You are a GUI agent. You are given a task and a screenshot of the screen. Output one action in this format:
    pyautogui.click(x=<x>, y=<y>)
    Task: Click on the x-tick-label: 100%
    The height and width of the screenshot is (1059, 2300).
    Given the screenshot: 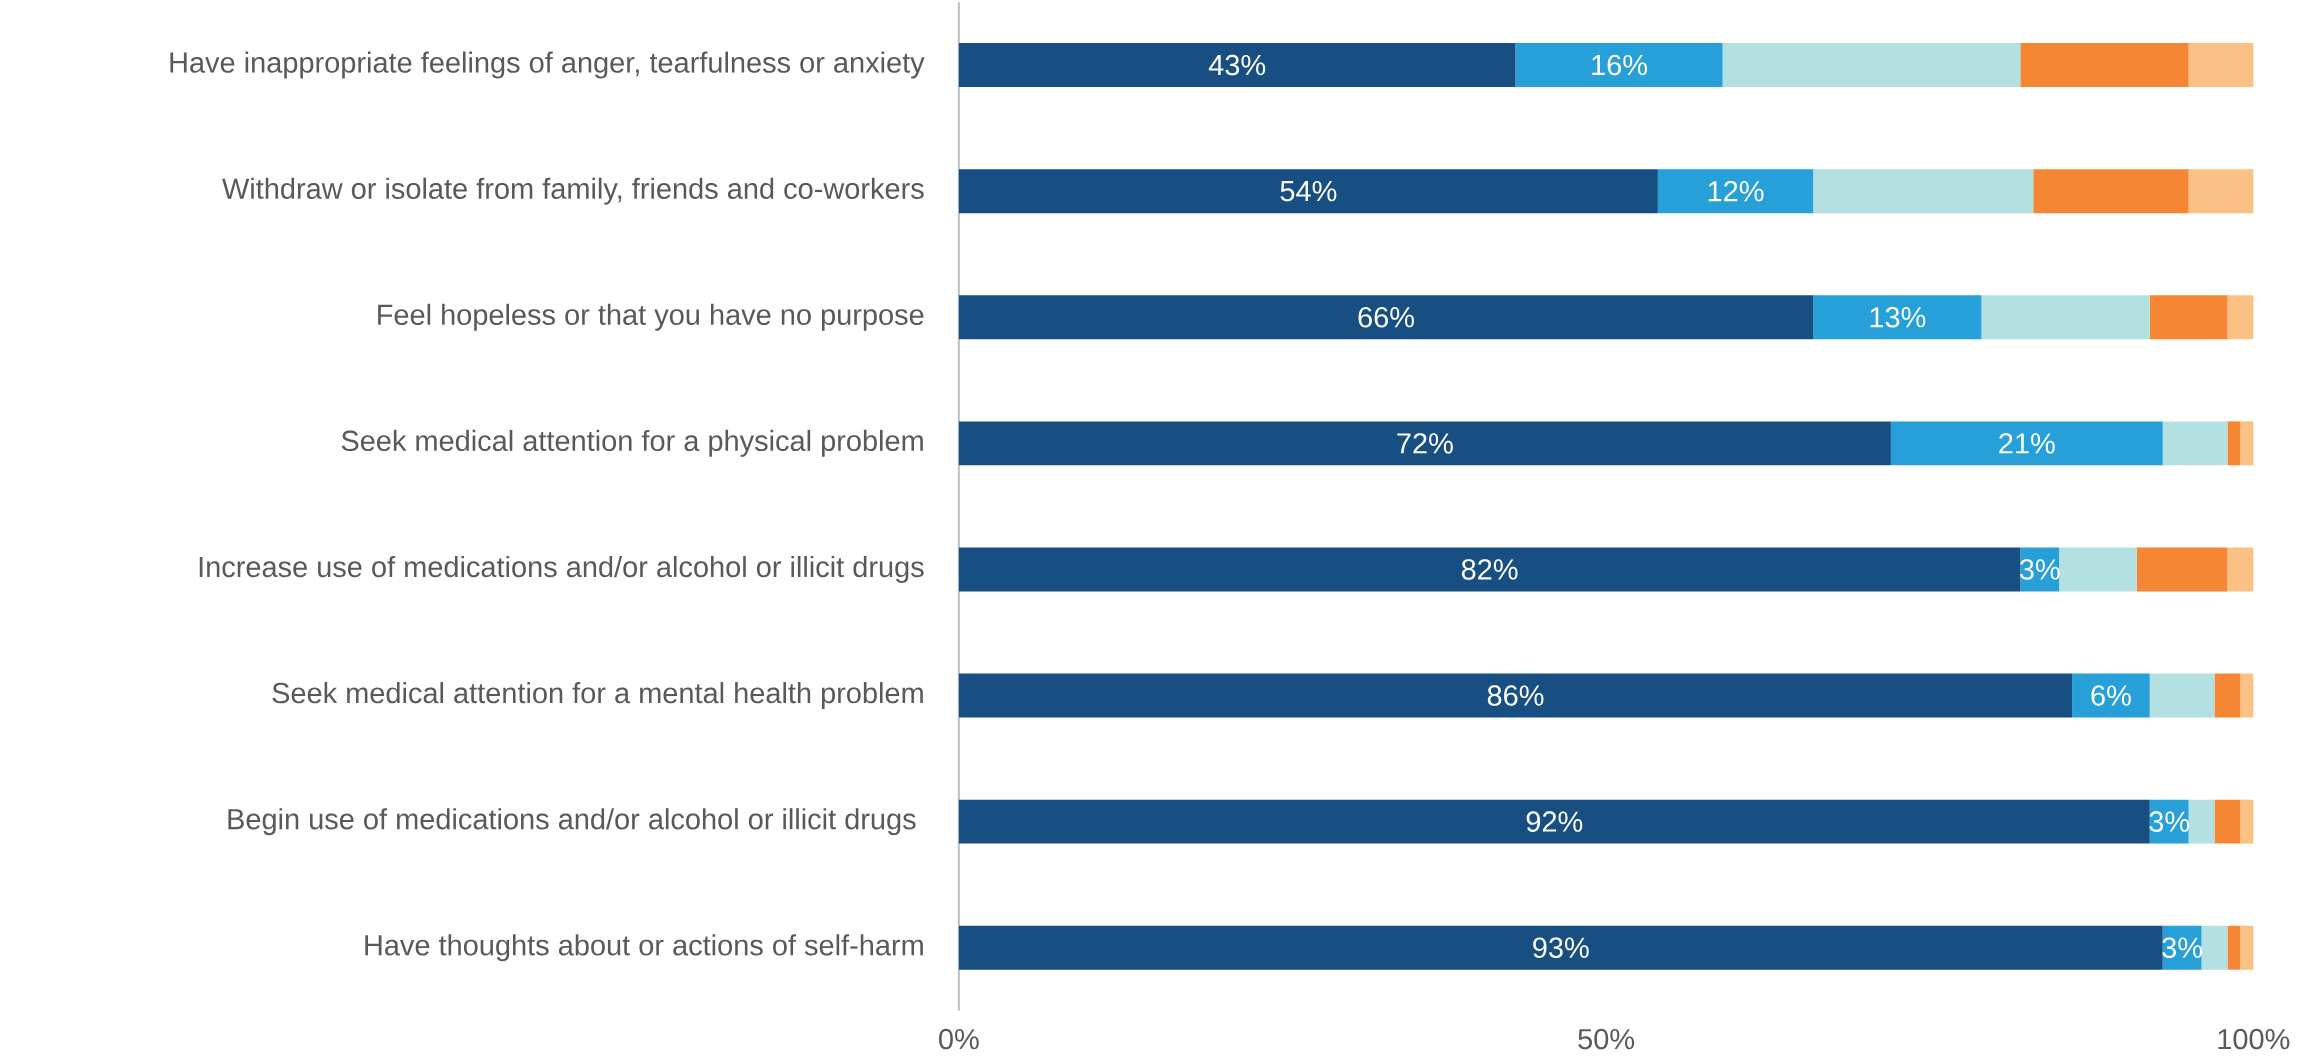 What is the action you would take?
    pyautogui.click(x=2254, y=1039)
    